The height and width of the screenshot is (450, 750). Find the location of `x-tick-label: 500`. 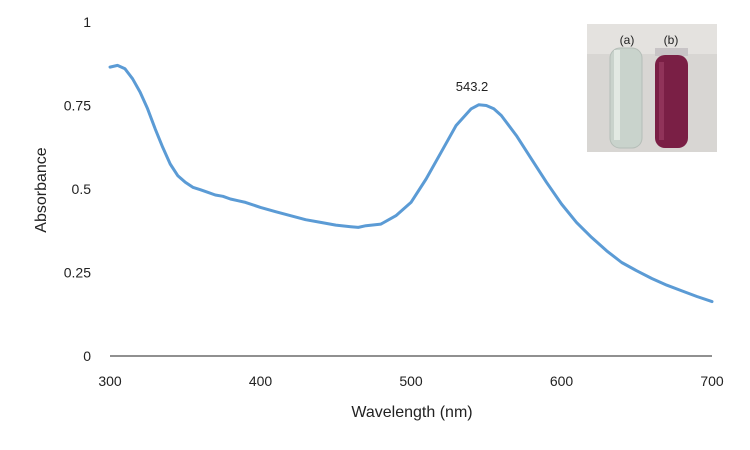

x-tick-label: 500 is located at coordinates (411, 381).